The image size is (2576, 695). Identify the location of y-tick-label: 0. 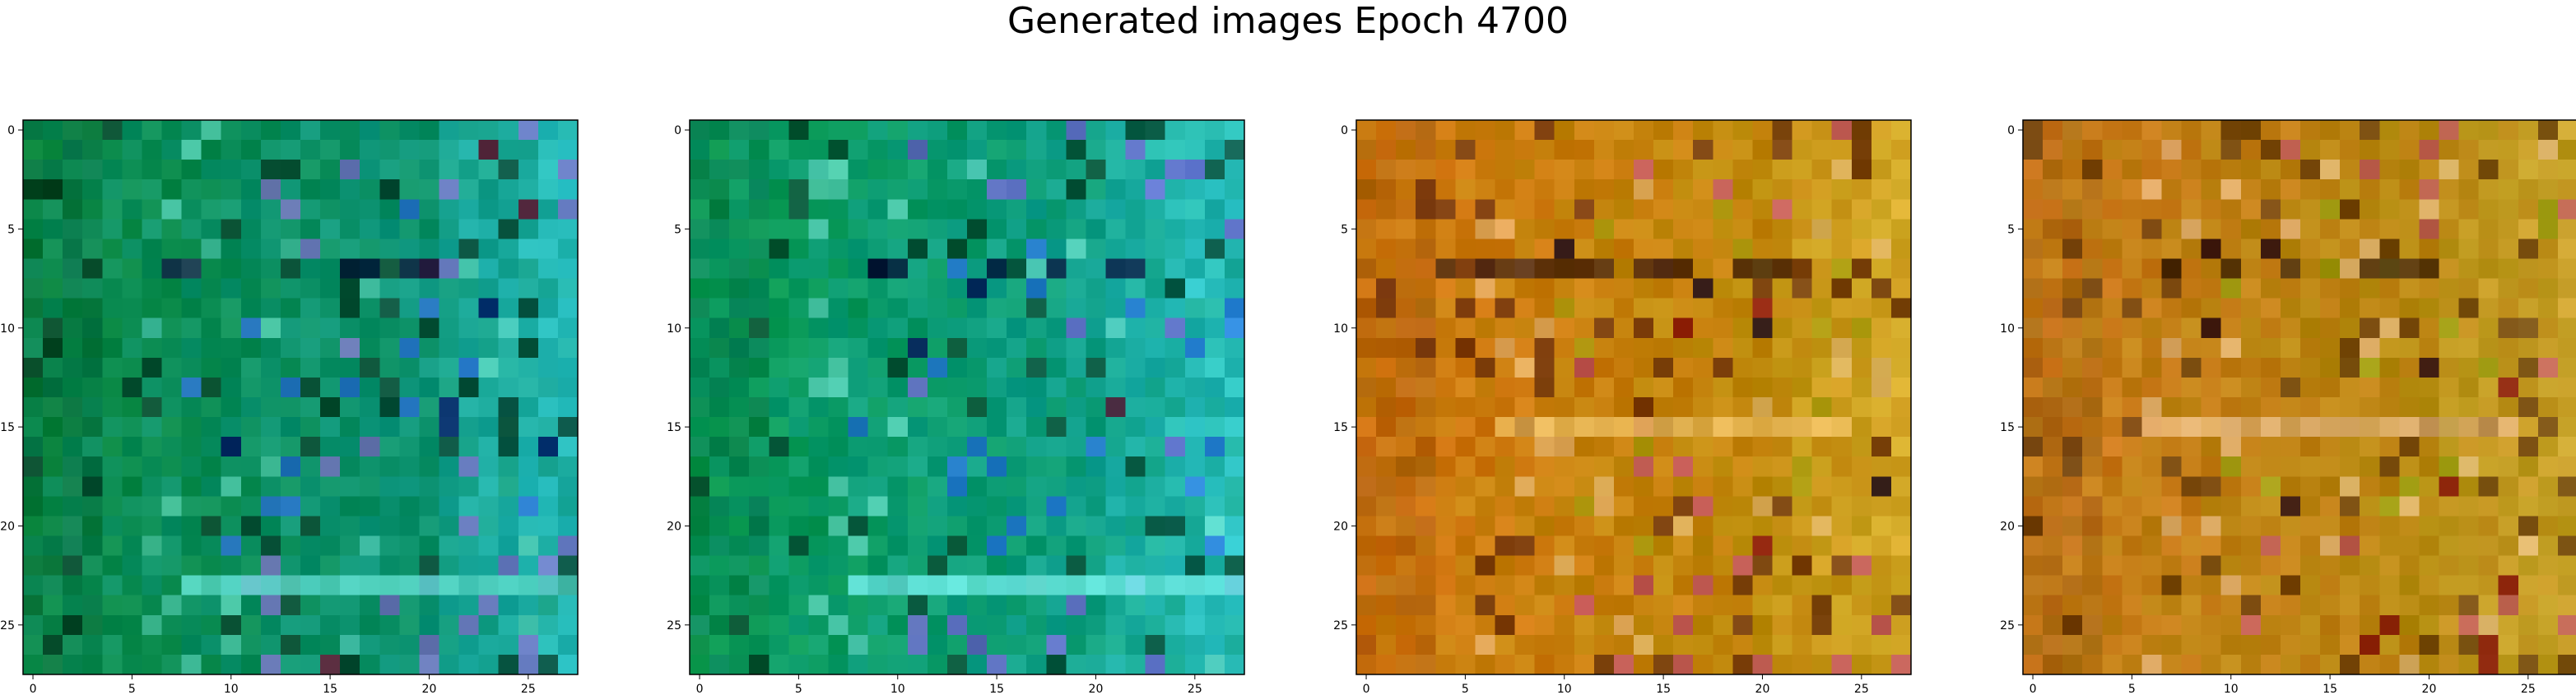
(11, 130).